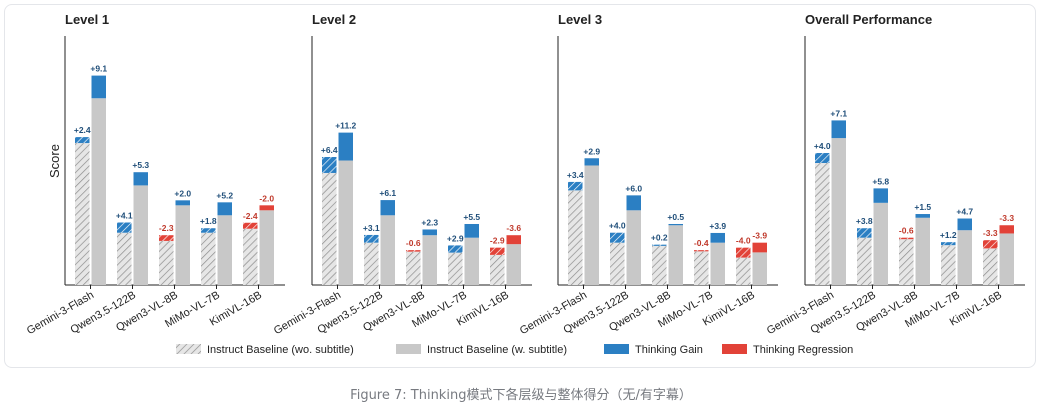  What do you see at coordinates (166, 228) in the screenshot?
I see `delta-label: -2.3` at bounding box center [166, 228].